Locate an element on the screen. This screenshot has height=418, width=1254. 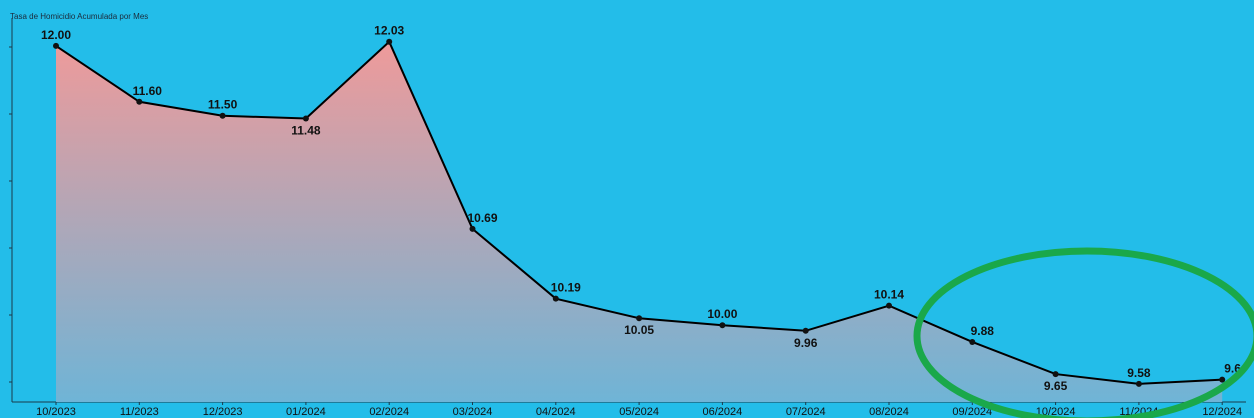
x-tick-label: 05/2024 is located at coordinates (639, 412).